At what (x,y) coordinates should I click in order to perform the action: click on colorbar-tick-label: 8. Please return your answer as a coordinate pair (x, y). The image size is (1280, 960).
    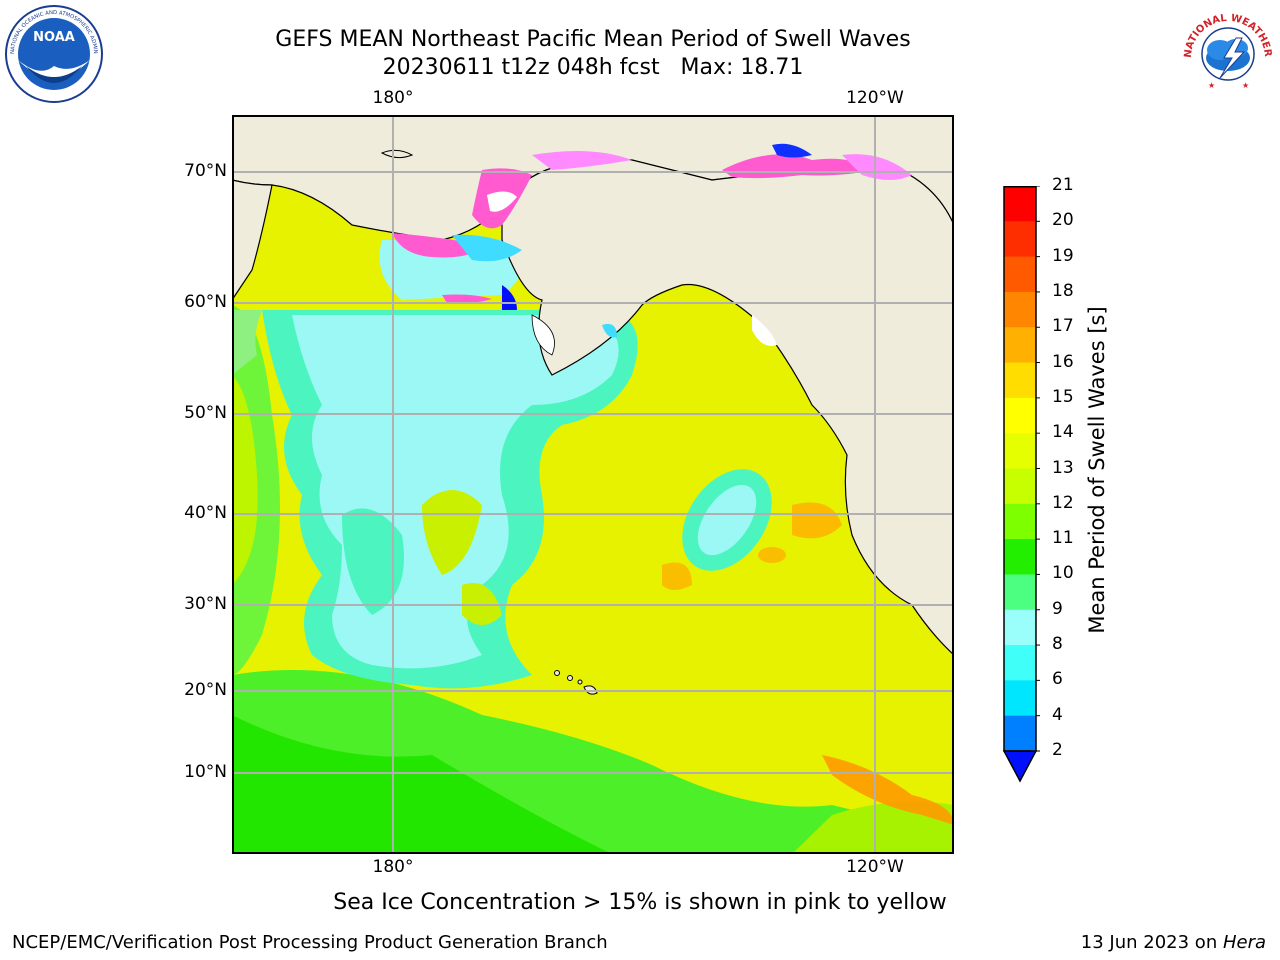
    Looking at the image, I should click on (1057, 644).